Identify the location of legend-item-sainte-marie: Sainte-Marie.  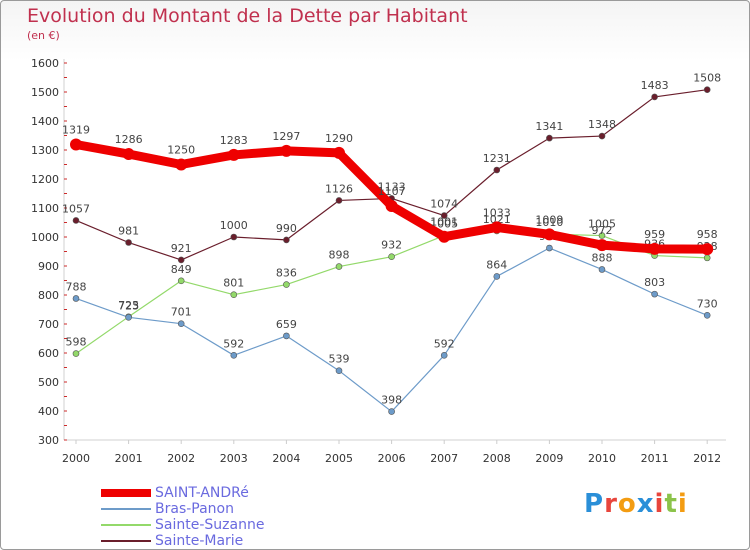
(182, 541).